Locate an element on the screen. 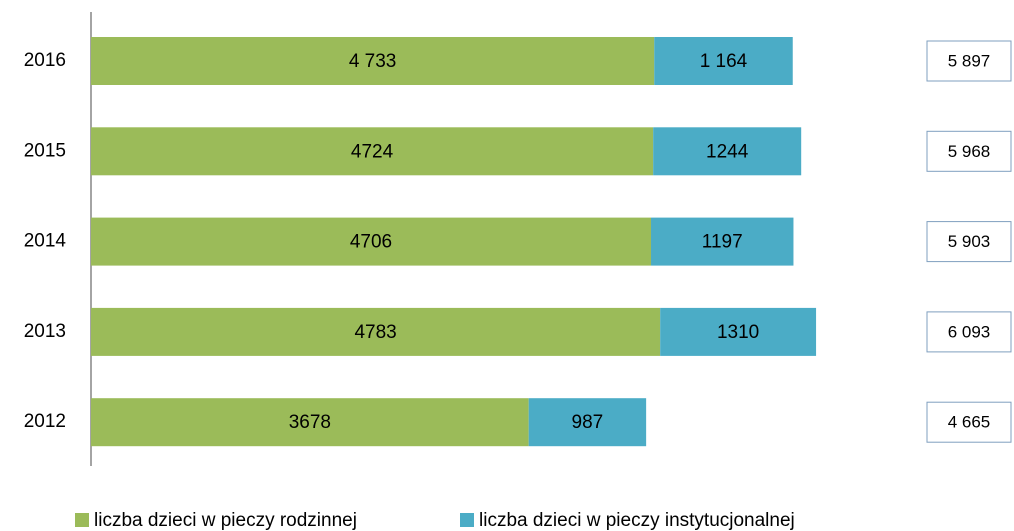 This screenshot has width=1014, height=531. data-label: 3678 is located at coordinates (310, 422).